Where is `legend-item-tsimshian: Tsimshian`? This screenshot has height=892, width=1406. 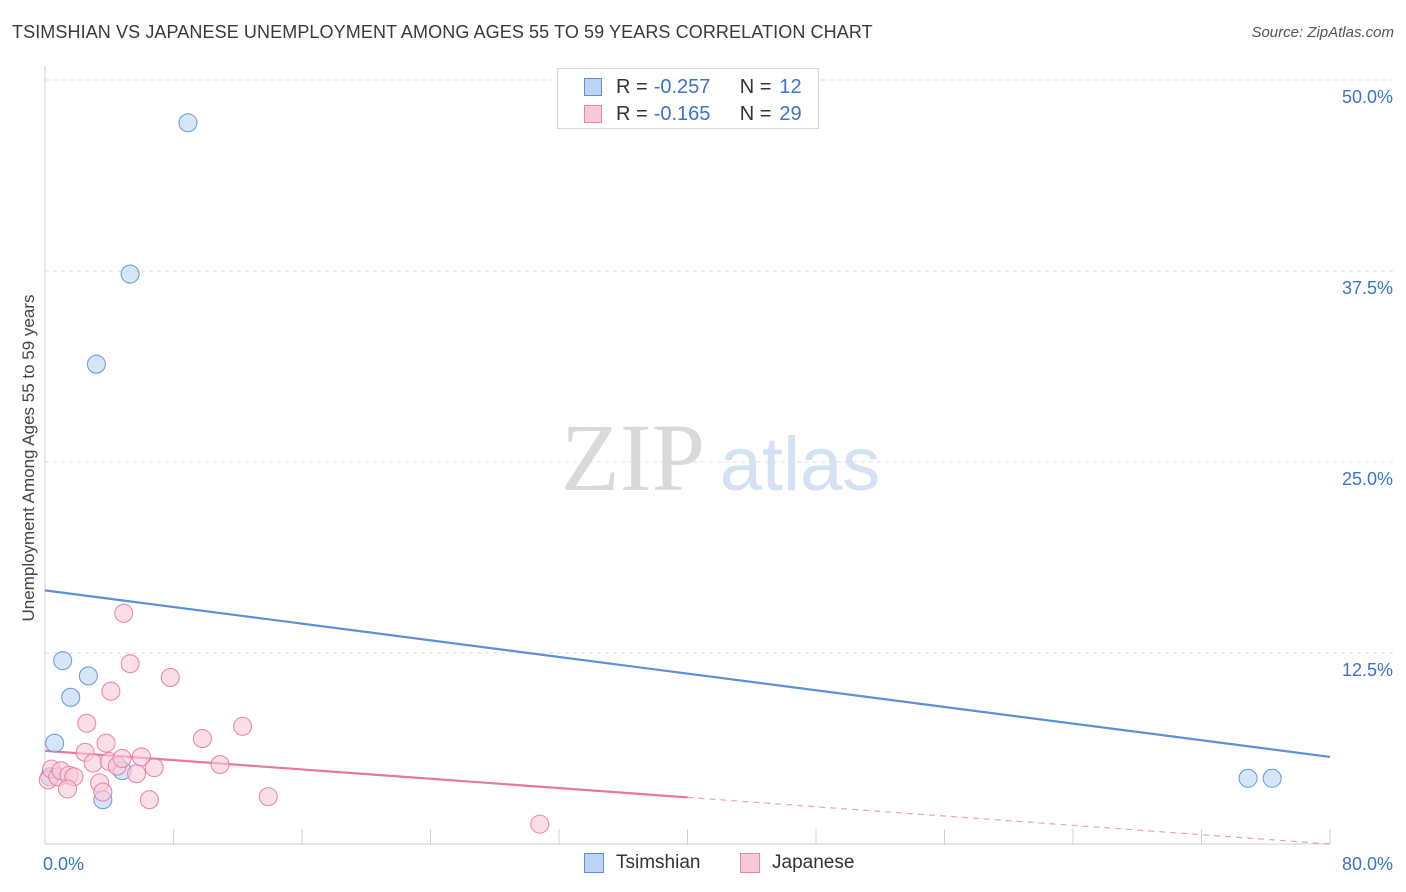
legend-item-tsimshian: Tsimshian is located at coordinates (642, 863).